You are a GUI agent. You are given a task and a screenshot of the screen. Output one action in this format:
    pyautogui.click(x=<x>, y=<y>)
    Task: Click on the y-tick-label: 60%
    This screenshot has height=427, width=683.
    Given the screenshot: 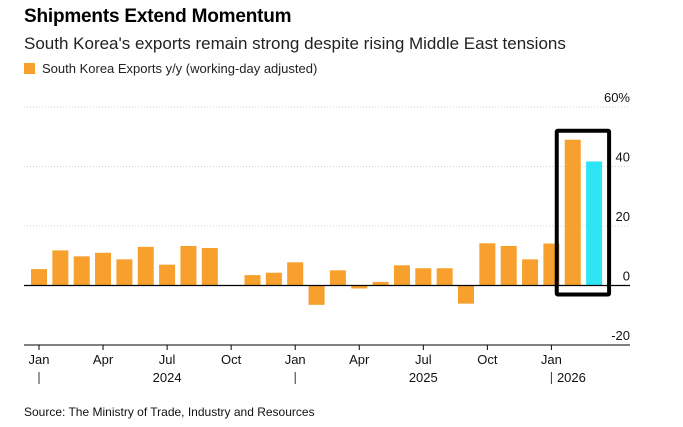 What is the action you would take?
    pyautogui.click(x=617, y=97)
    